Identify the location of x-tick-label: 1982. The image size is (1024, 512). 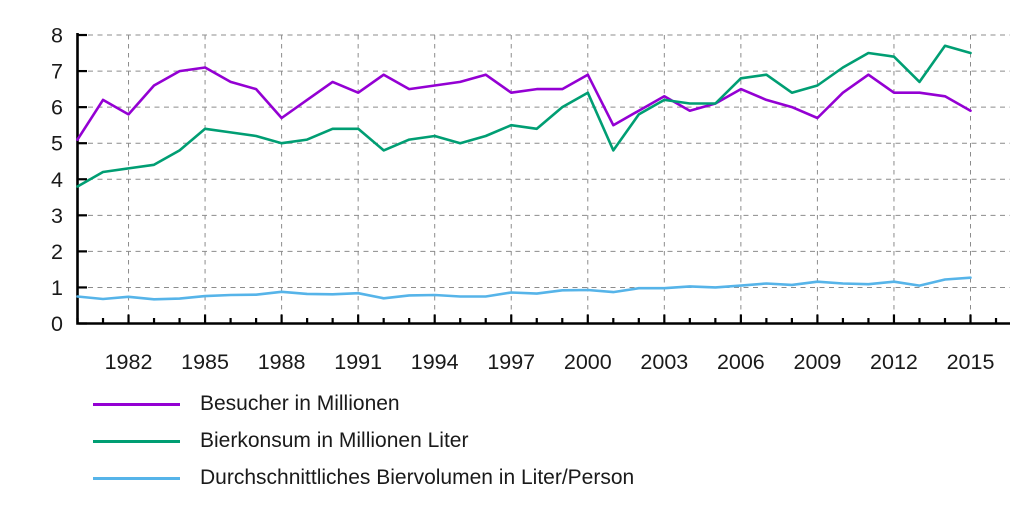
(129, 362).